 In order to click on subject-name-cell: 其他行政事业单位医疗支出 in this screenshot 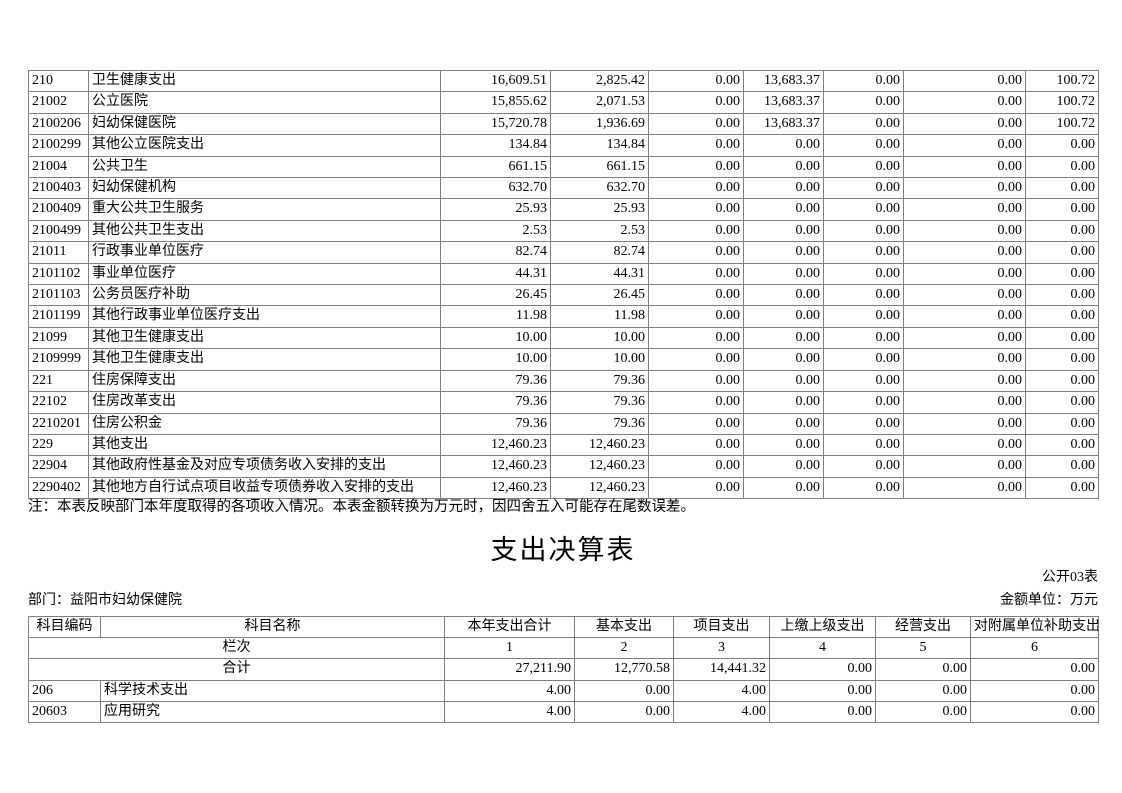, I will do `click(264, 316)`.